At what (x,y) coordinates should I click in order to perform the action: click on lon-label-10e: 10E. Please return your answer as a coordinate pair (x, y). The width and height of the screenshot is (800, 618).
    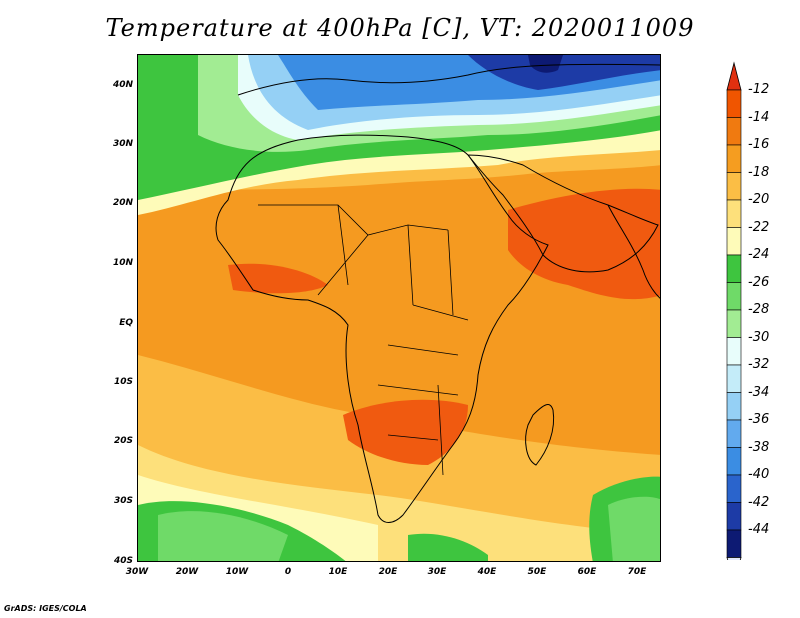
    Looking at the image, I should click on (338, 572).